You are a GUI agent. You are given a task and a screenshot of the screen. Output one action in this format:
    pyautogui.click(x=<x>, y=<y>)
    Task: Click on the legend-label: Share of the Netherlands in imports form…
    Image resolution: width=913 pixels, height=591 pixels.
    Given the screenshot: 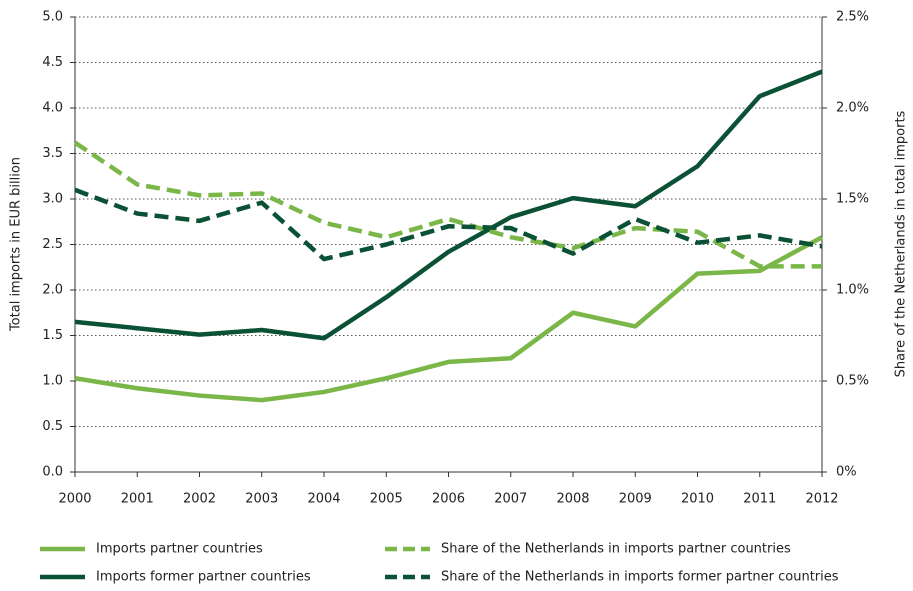 What is the action you would take?
    pyautogui.click(x=640, y=577)
    